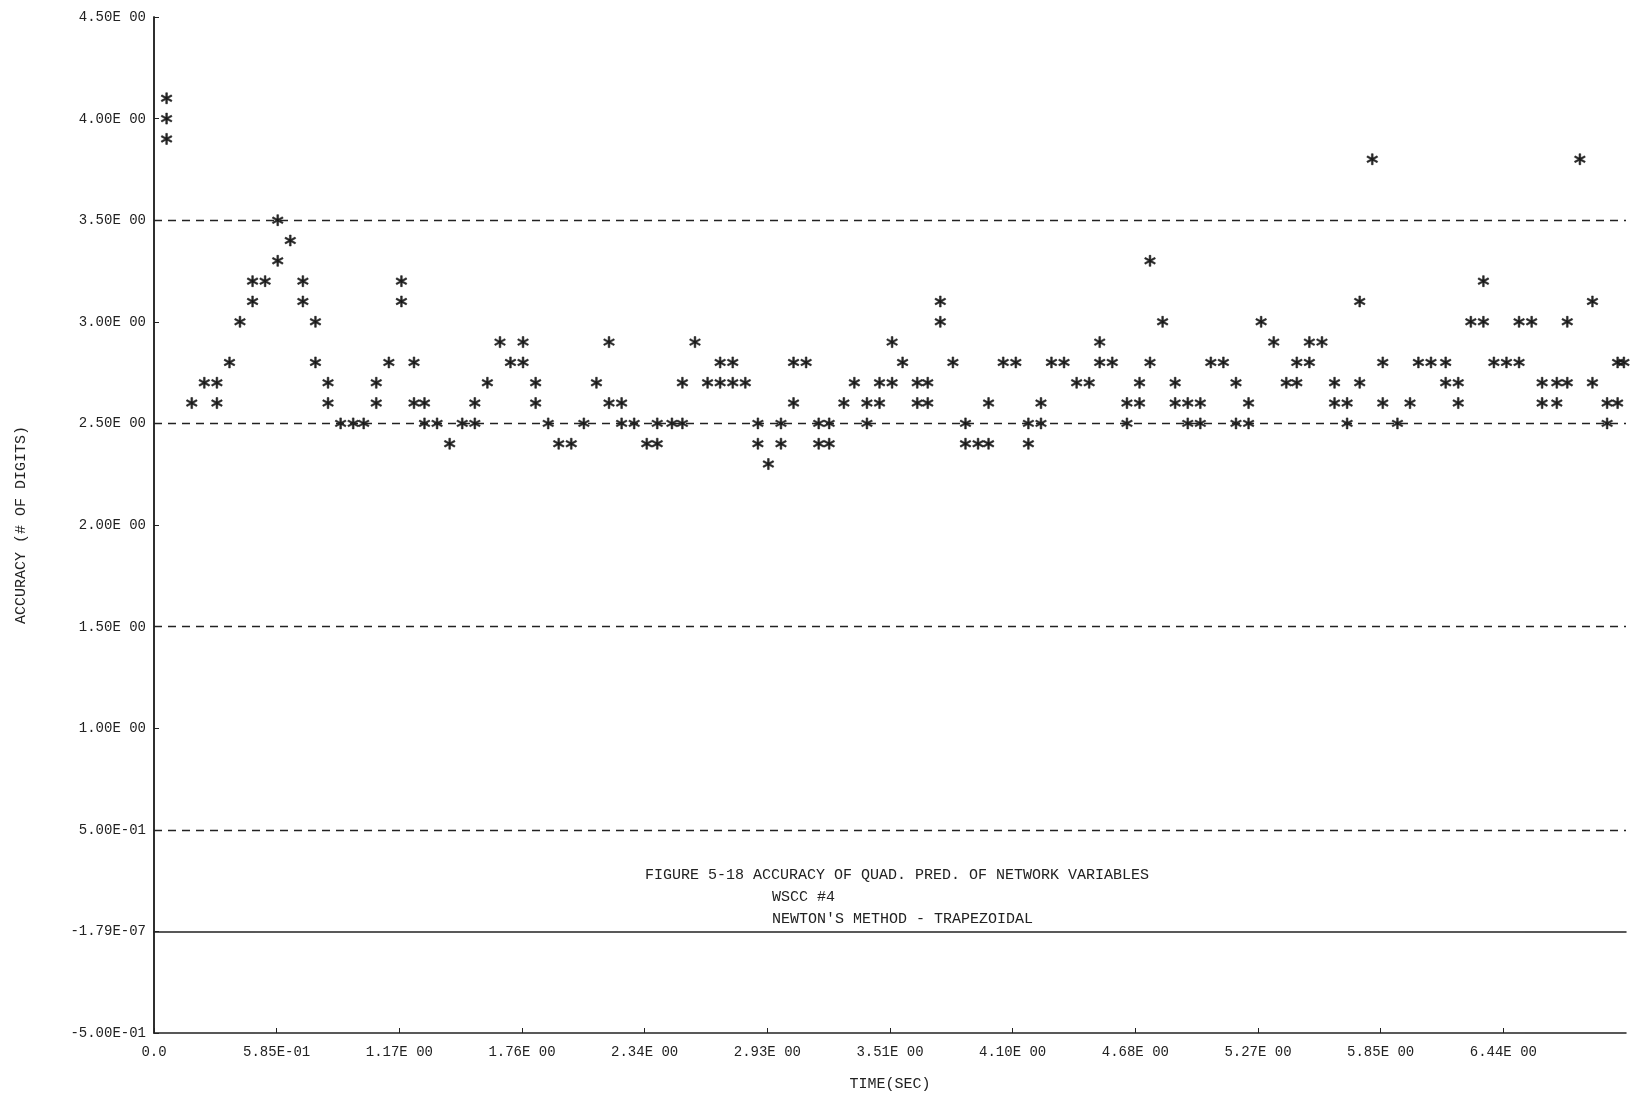 The height and width of the screenshot is (1118, 1631). I want to click on x-tick-label: 5.27E 00, so click(1258, 1052).